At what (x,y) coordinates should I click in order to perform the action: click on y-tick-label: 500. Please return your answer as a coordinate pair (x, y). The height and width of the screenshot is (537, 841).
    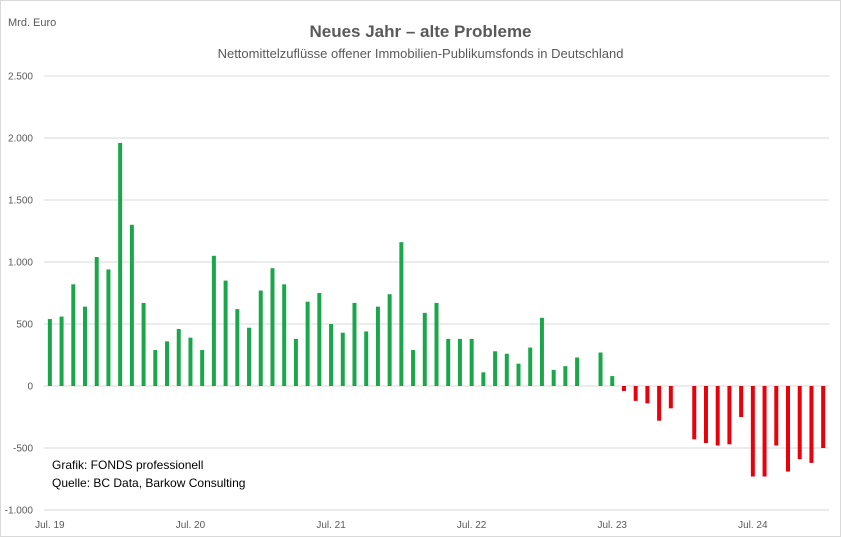
    Looking at the image, I should click on (24, 325).